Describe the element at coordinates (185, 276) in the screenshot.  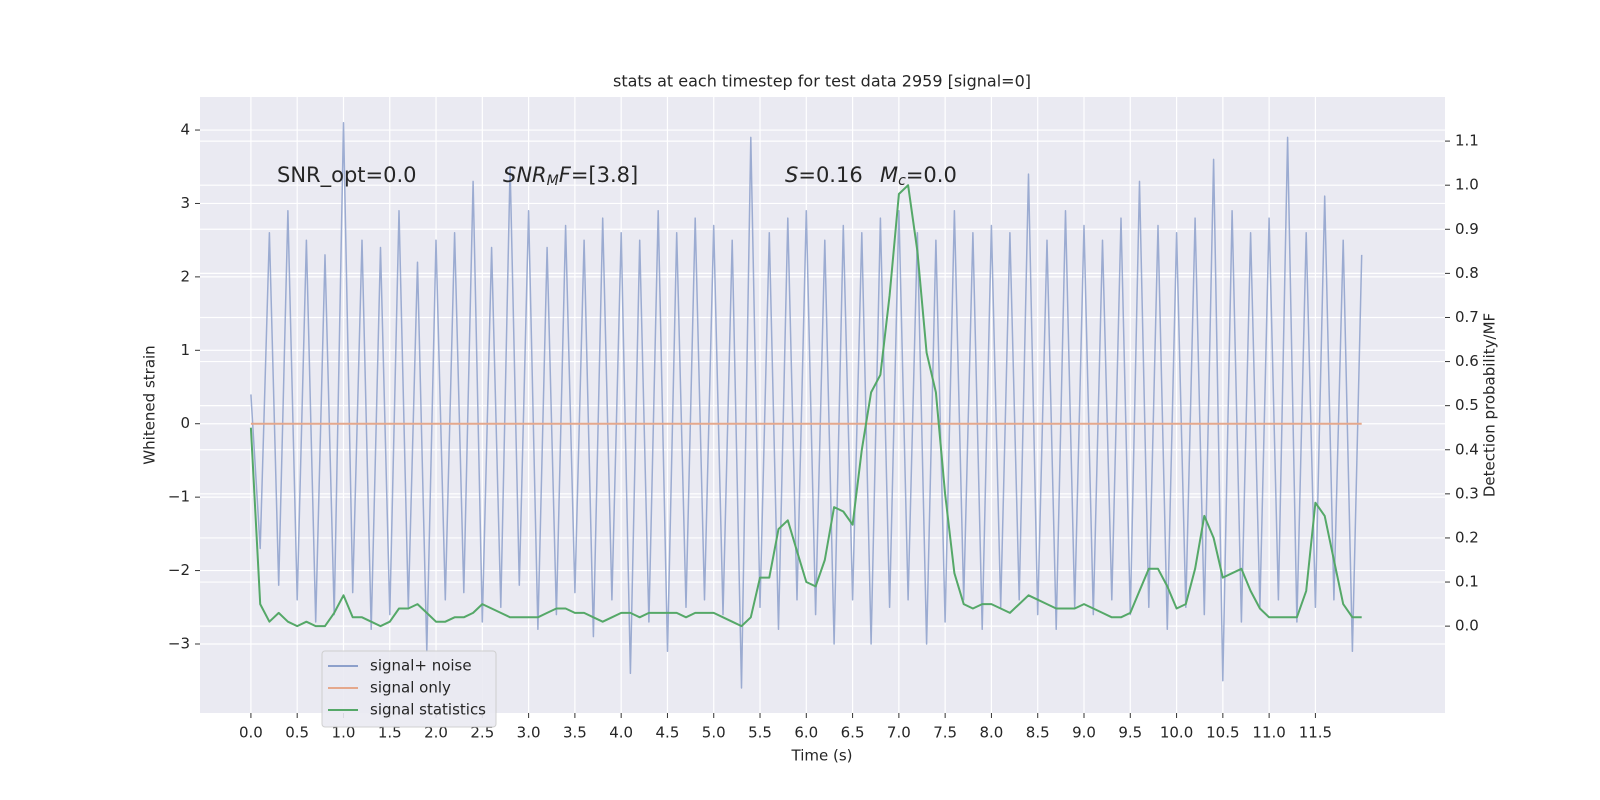
I see `y-tick-label: 2` at that location.